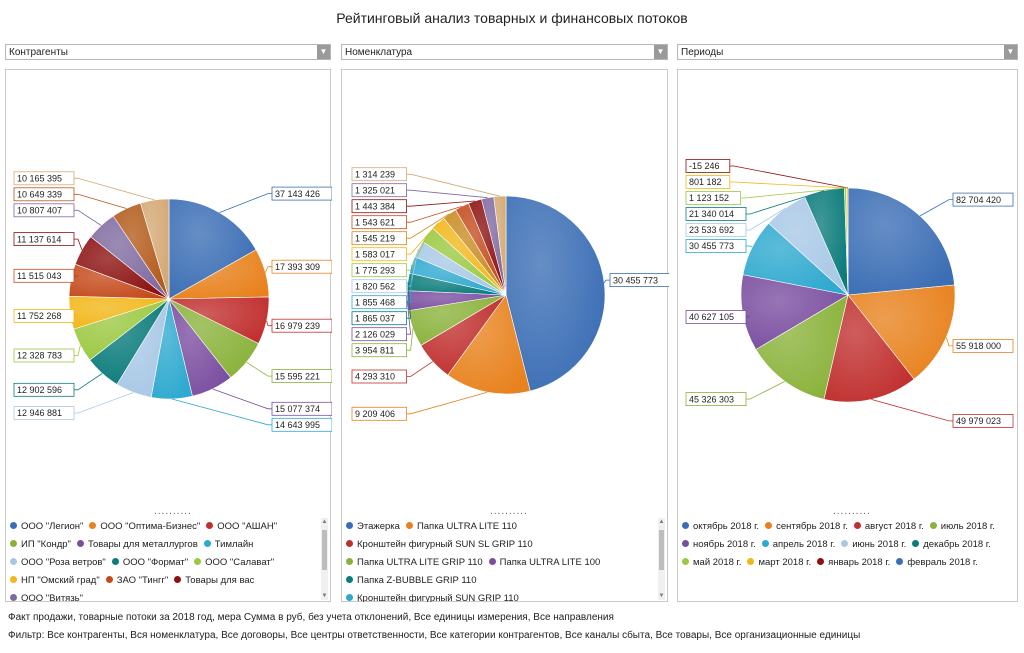  What do you see at coordinates (46, 527) in the screenshot?
I see `legend-item: ООО "Легион"` at bounding box center [46, 527].